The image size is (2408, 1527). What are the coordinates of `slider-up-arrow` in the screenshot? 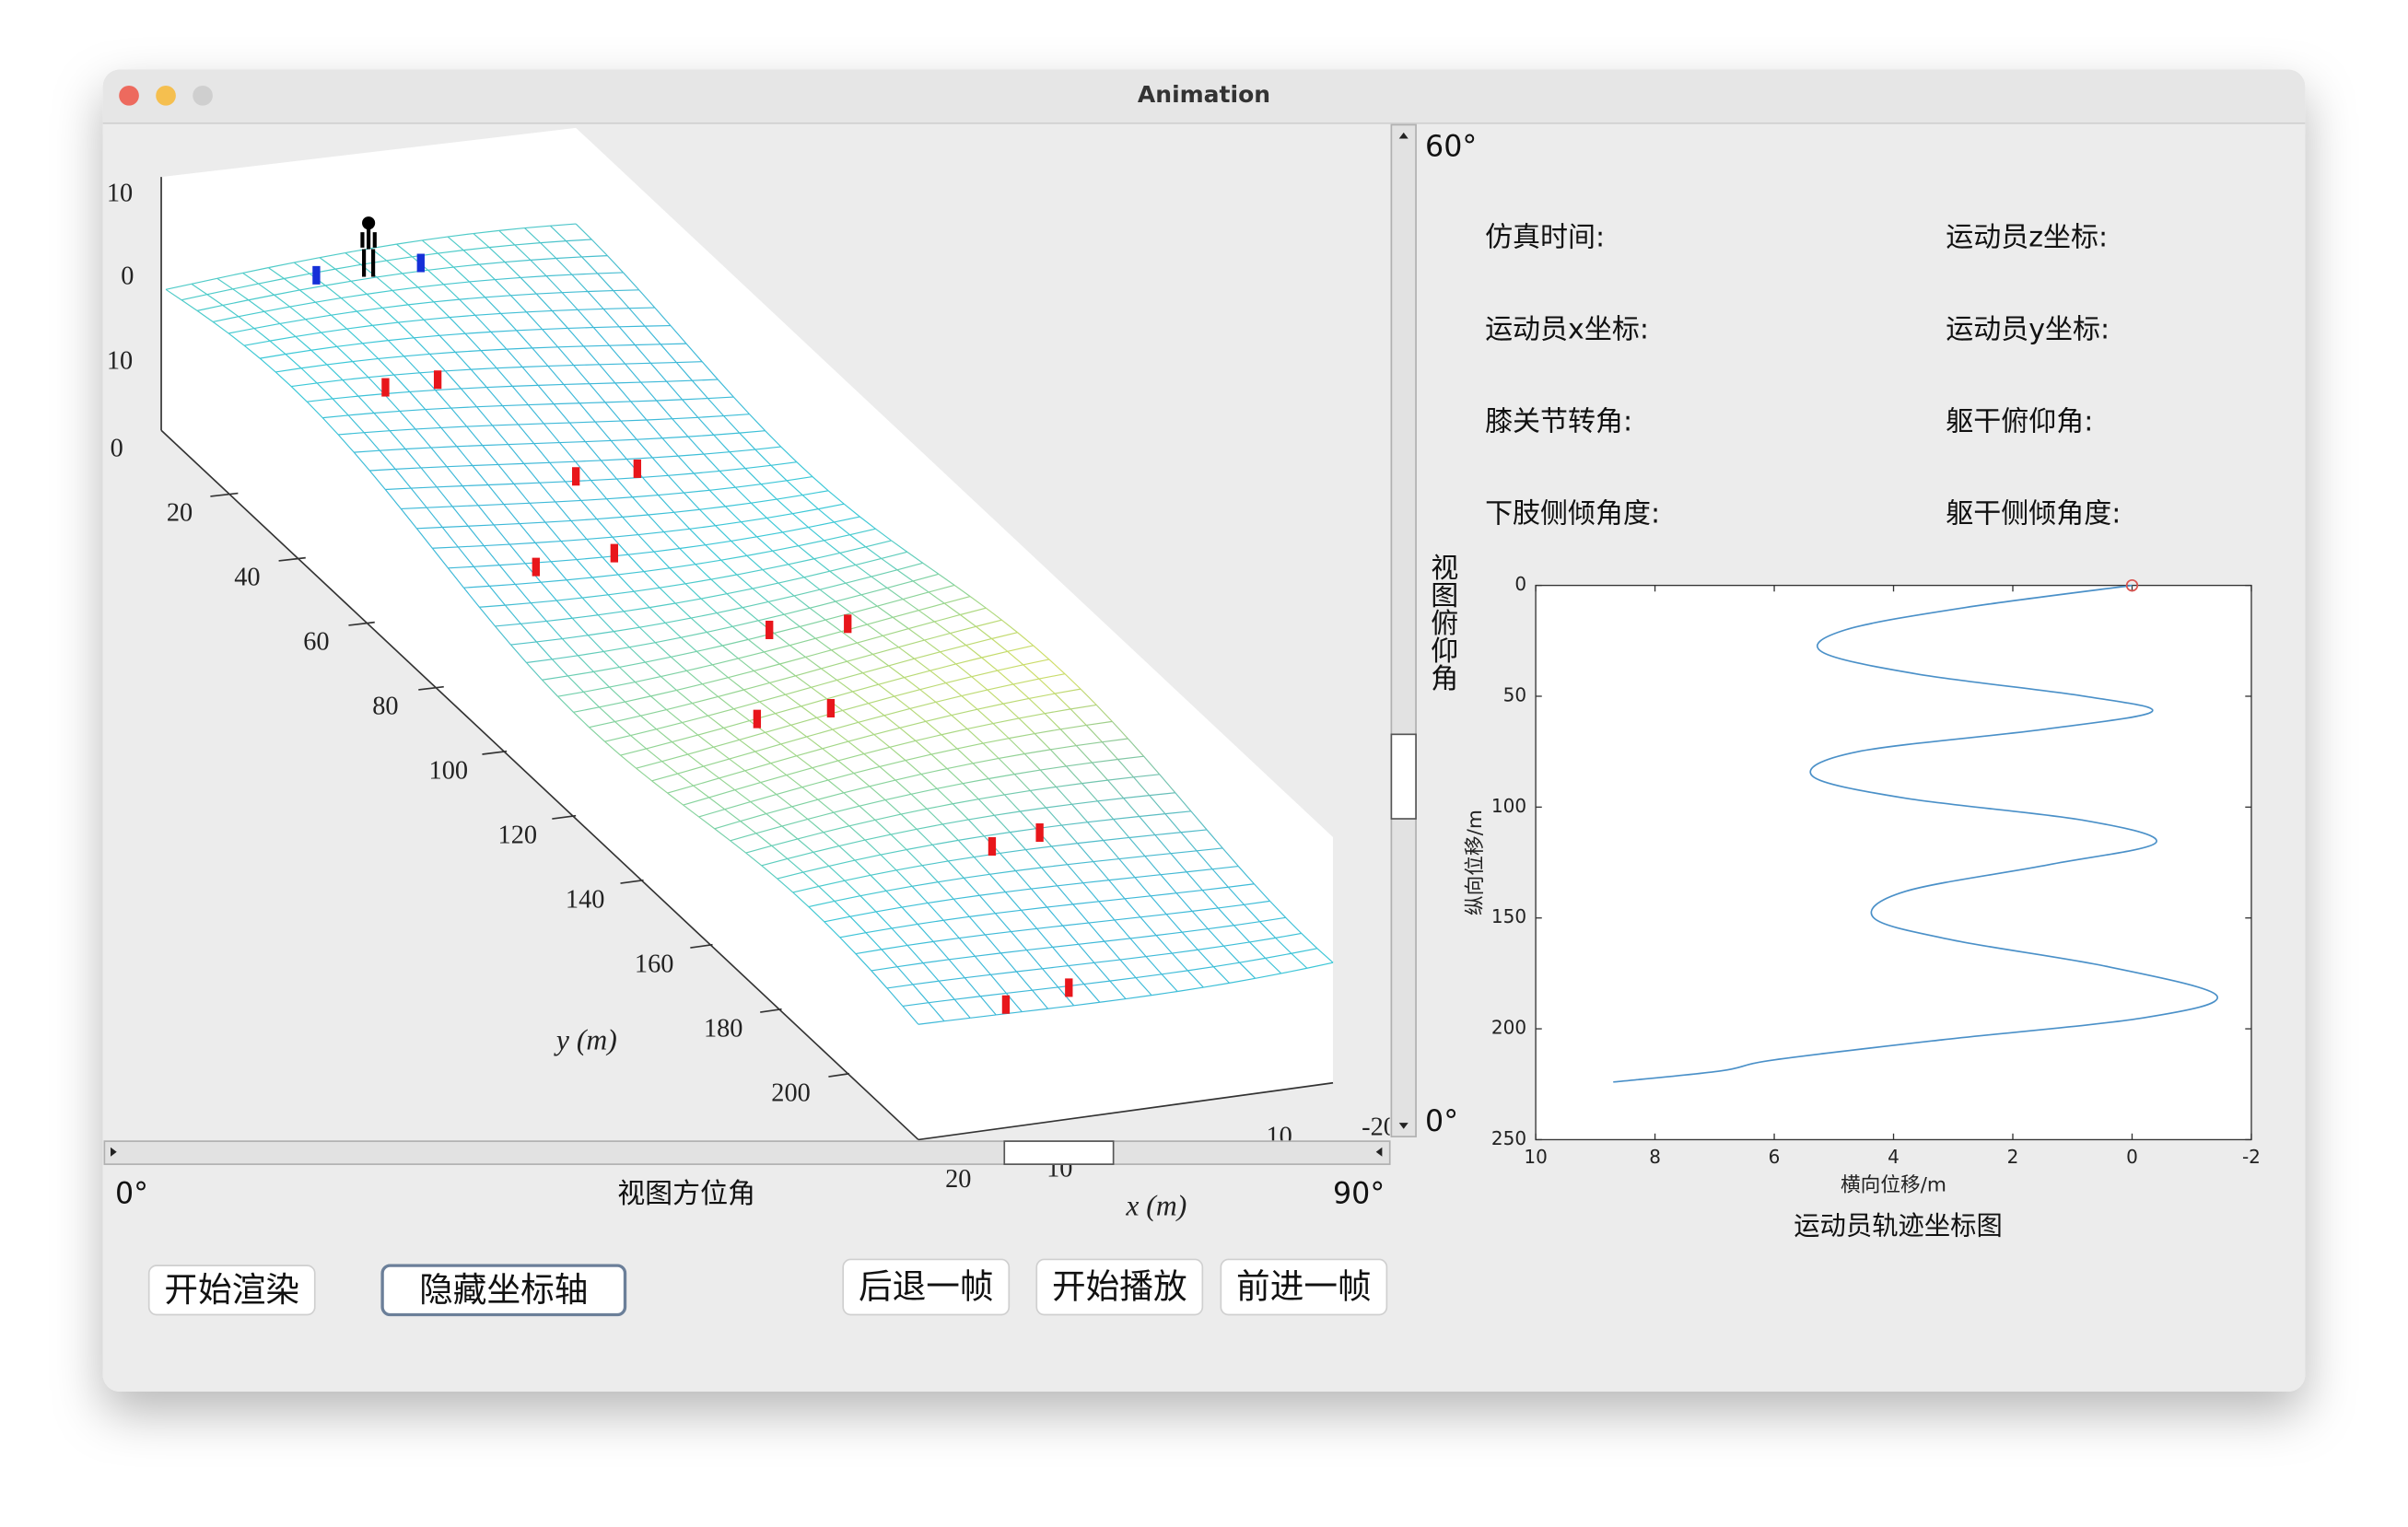 It's located at (1404, 135).